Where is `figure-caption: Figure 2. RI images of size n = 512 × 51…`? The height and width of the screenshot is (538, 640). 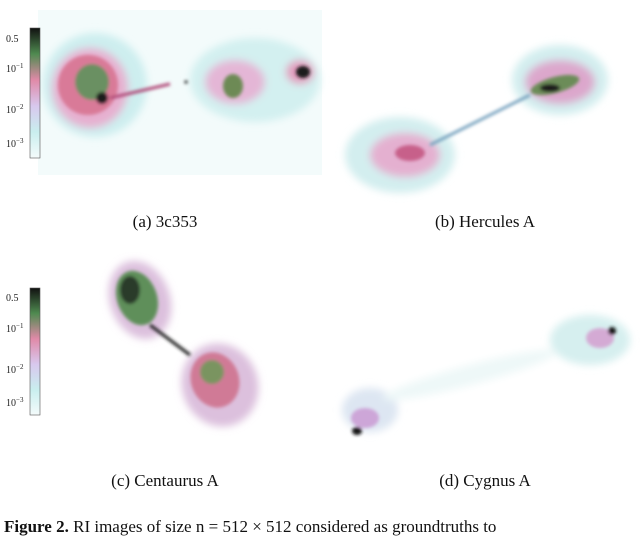
figure-caption: Figure 2. RI images of size n = 512 × 51… is located at coordinates (250, 526).